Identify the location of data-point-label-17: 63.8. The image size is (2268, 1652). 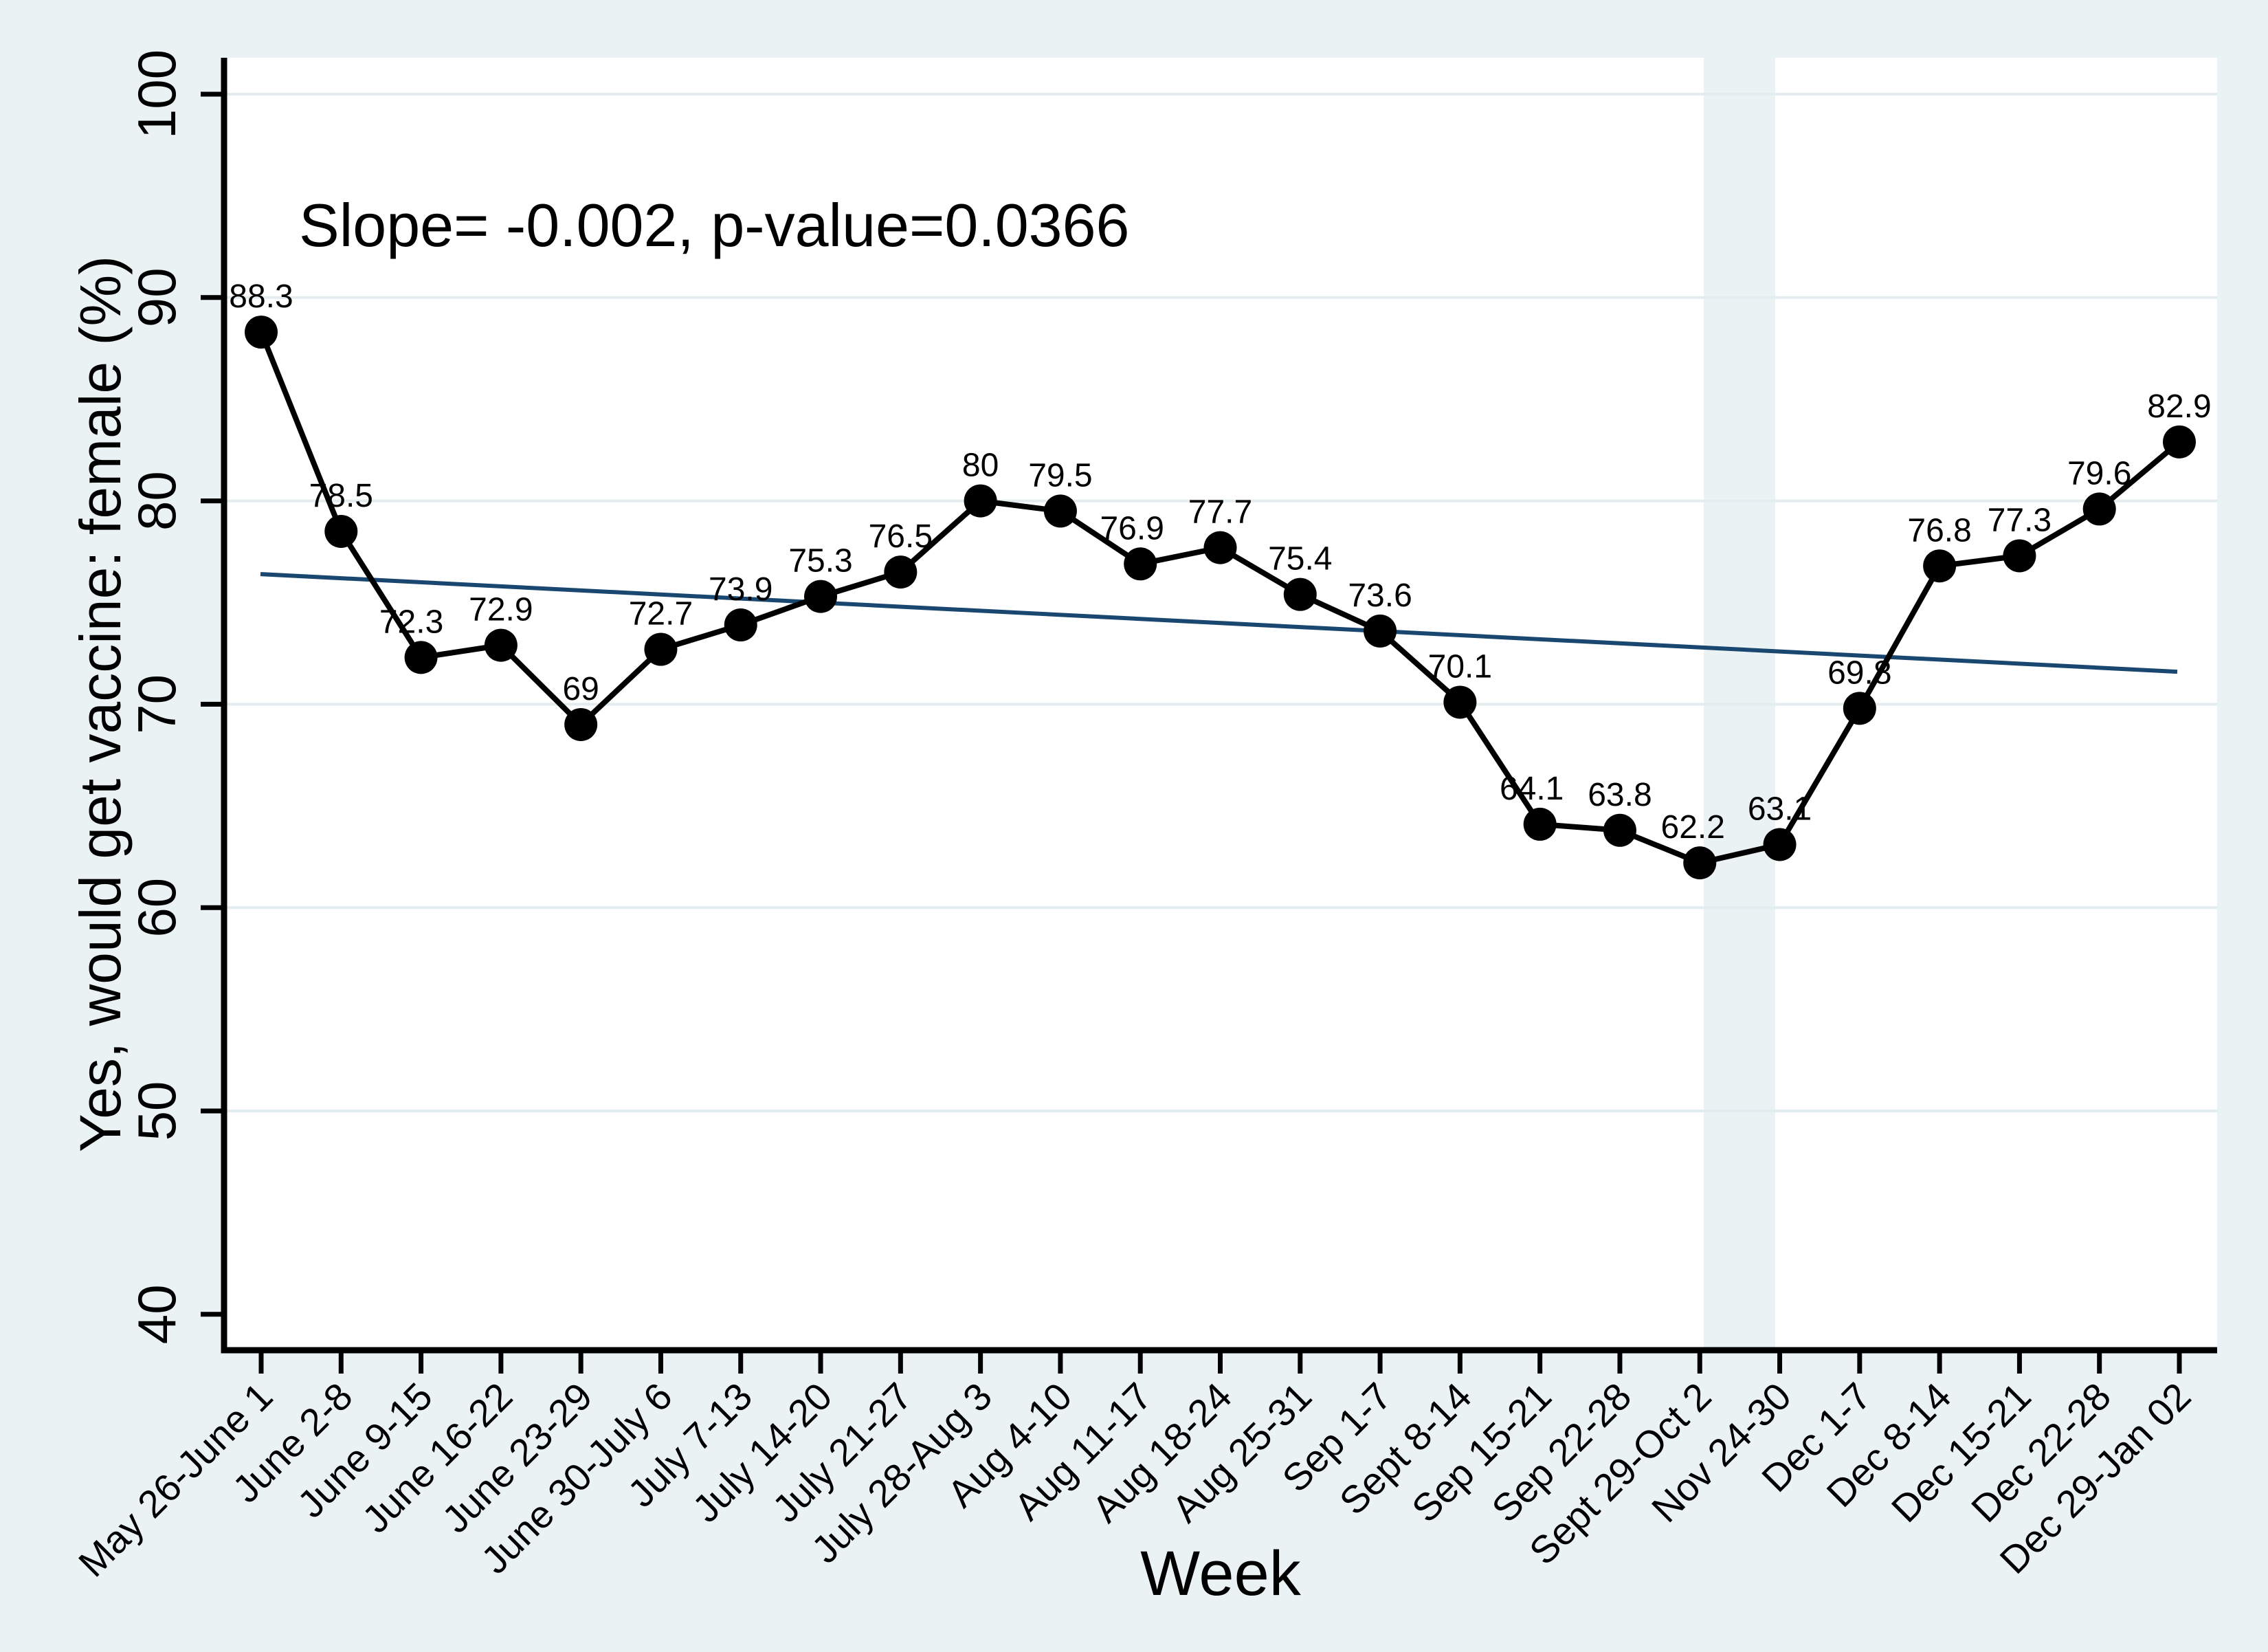
(1620, 795).